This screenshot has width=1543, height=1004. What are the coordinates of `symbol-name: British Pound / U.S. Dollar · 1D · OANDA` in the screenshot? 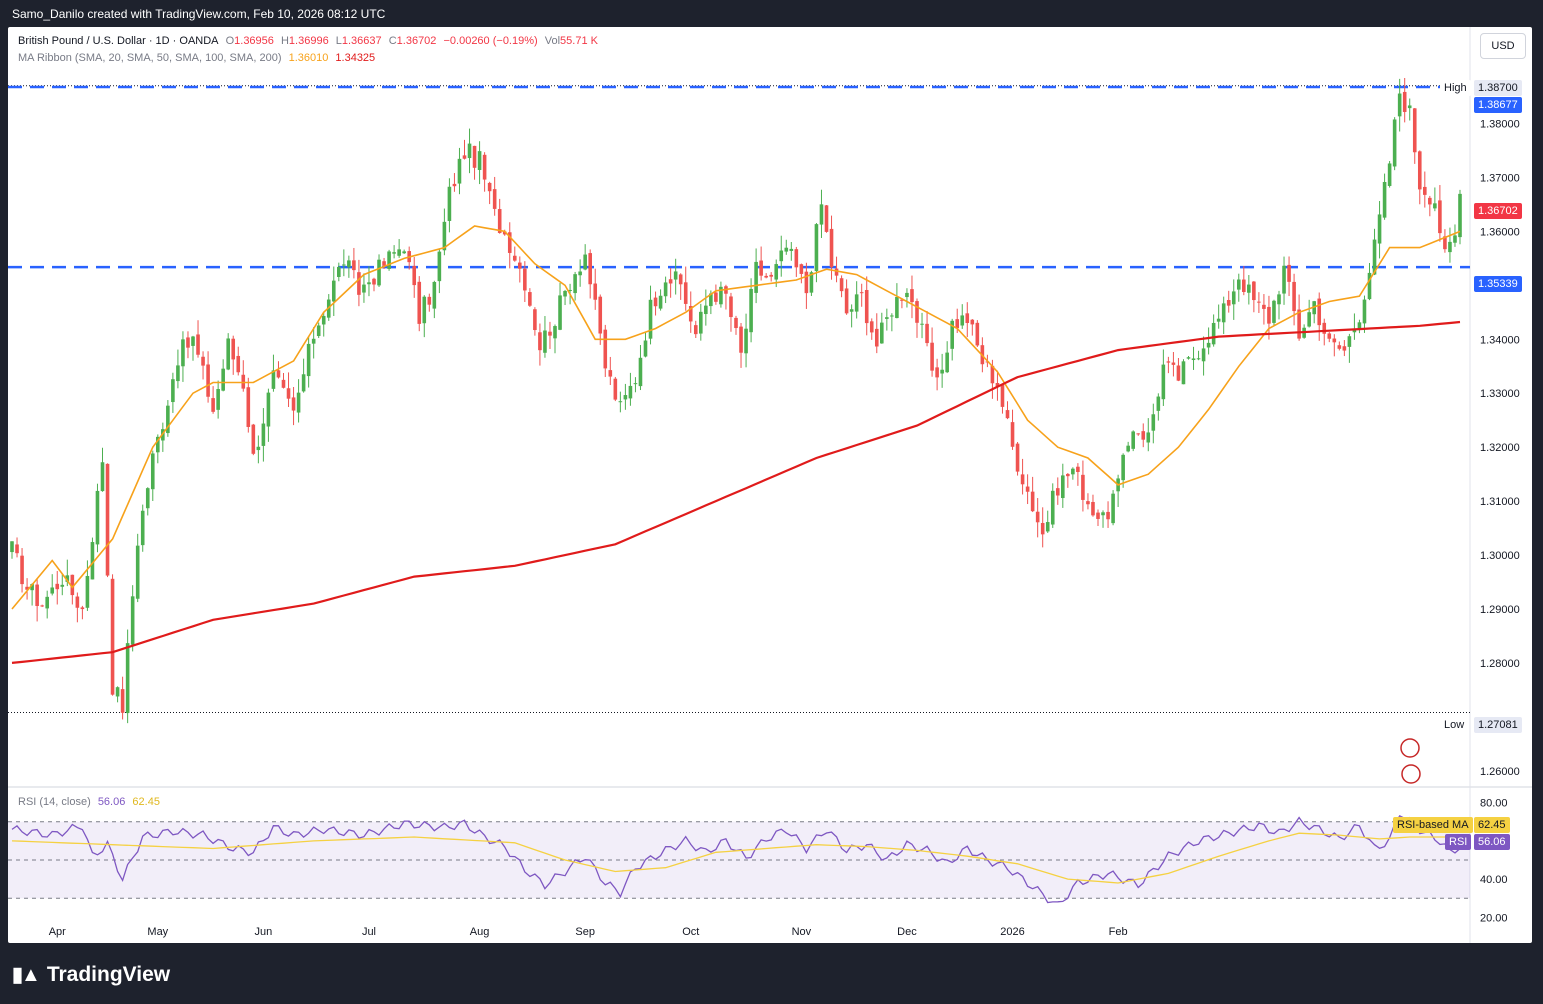 It's located at (118, 41).